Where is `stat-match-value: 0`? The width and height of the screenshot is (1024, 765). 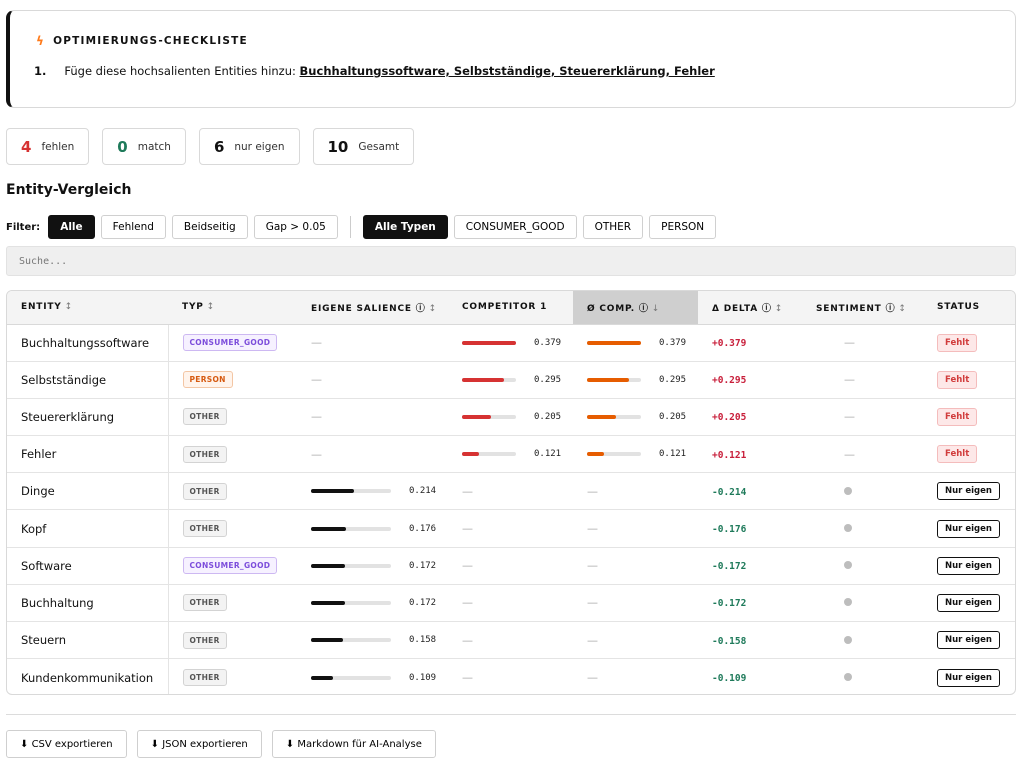 stat-match-value: 0 is located at coordinates (122, 146).